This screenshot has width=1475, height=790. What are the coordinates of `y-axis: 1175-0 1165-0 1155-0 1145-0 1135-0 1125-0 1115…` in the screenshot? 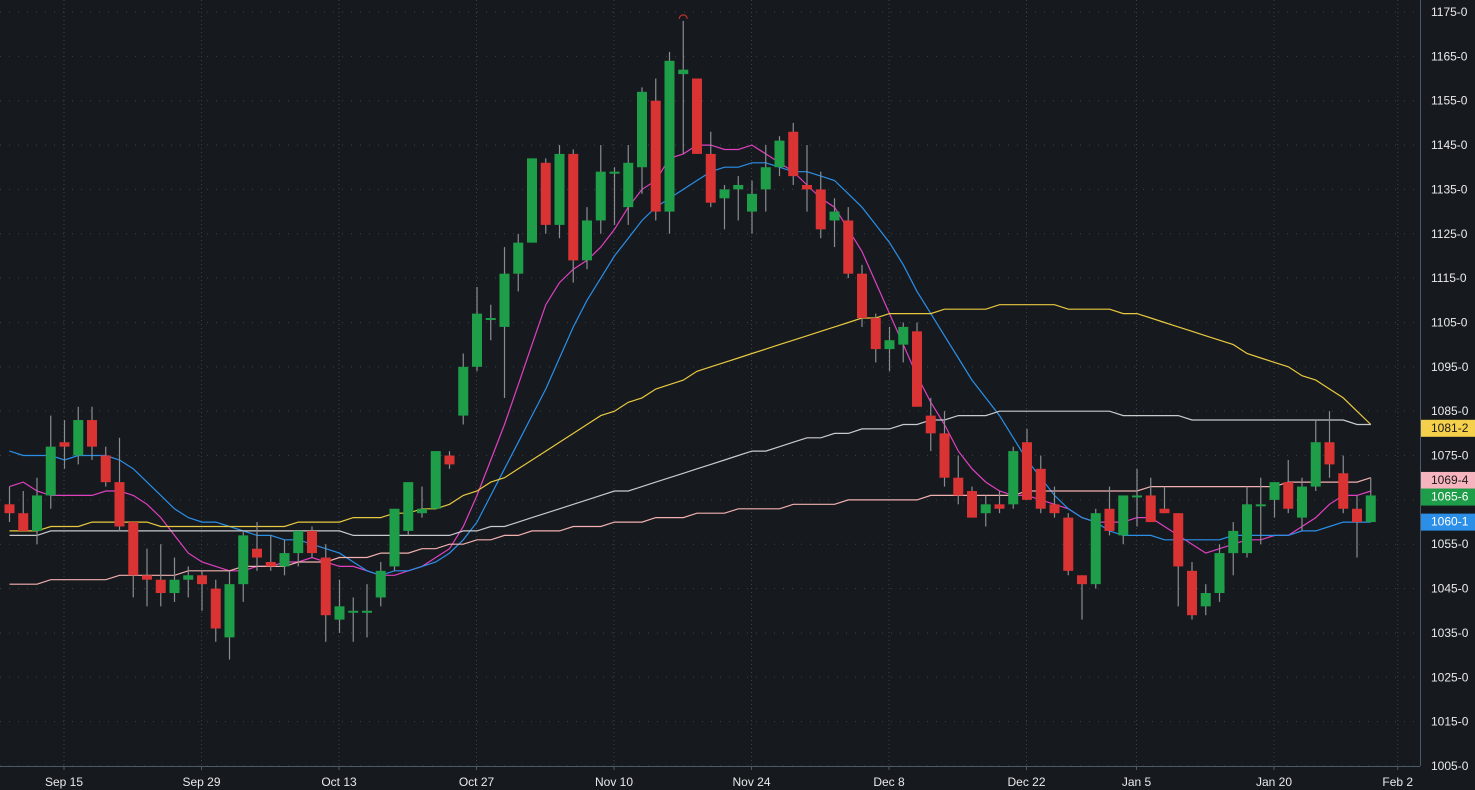 It's located at (1447, 395).